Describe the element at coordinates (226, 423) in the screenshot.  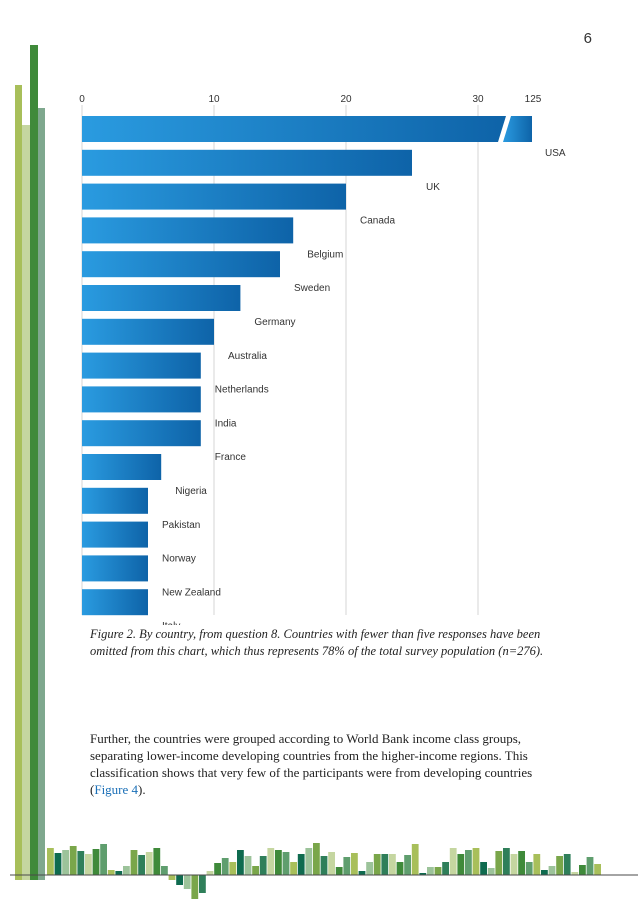
I see `bar-label: India` at that location.